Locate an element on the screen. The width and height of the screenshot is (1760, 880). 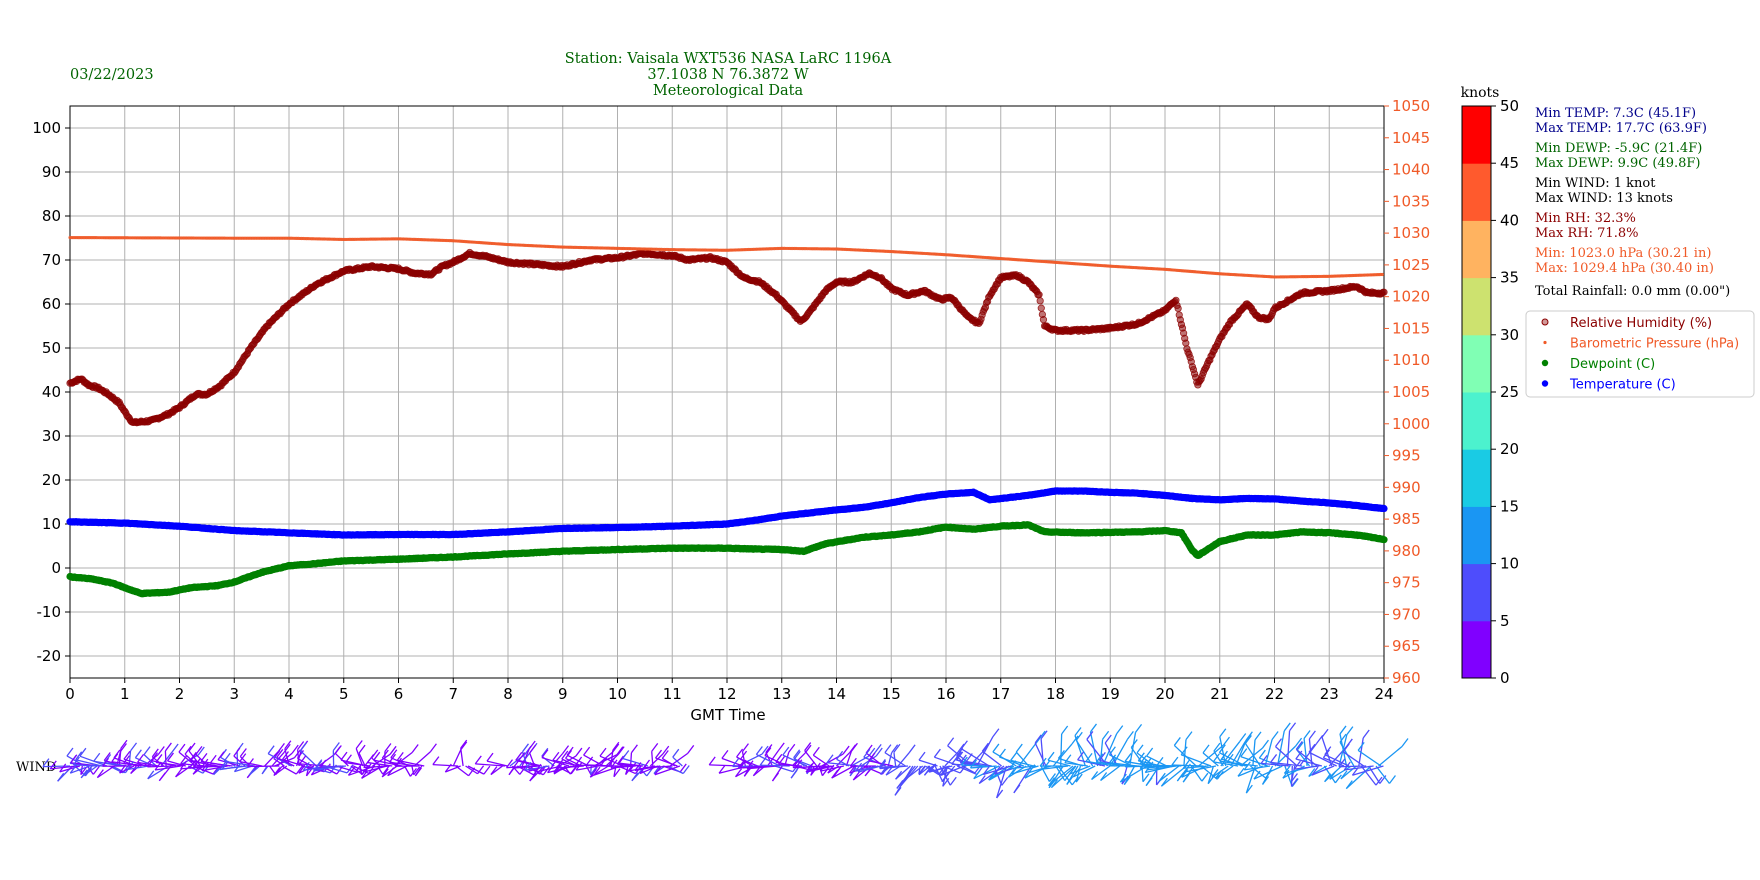
y-left-tick-label: 20 is located at coordinates (51, 480).